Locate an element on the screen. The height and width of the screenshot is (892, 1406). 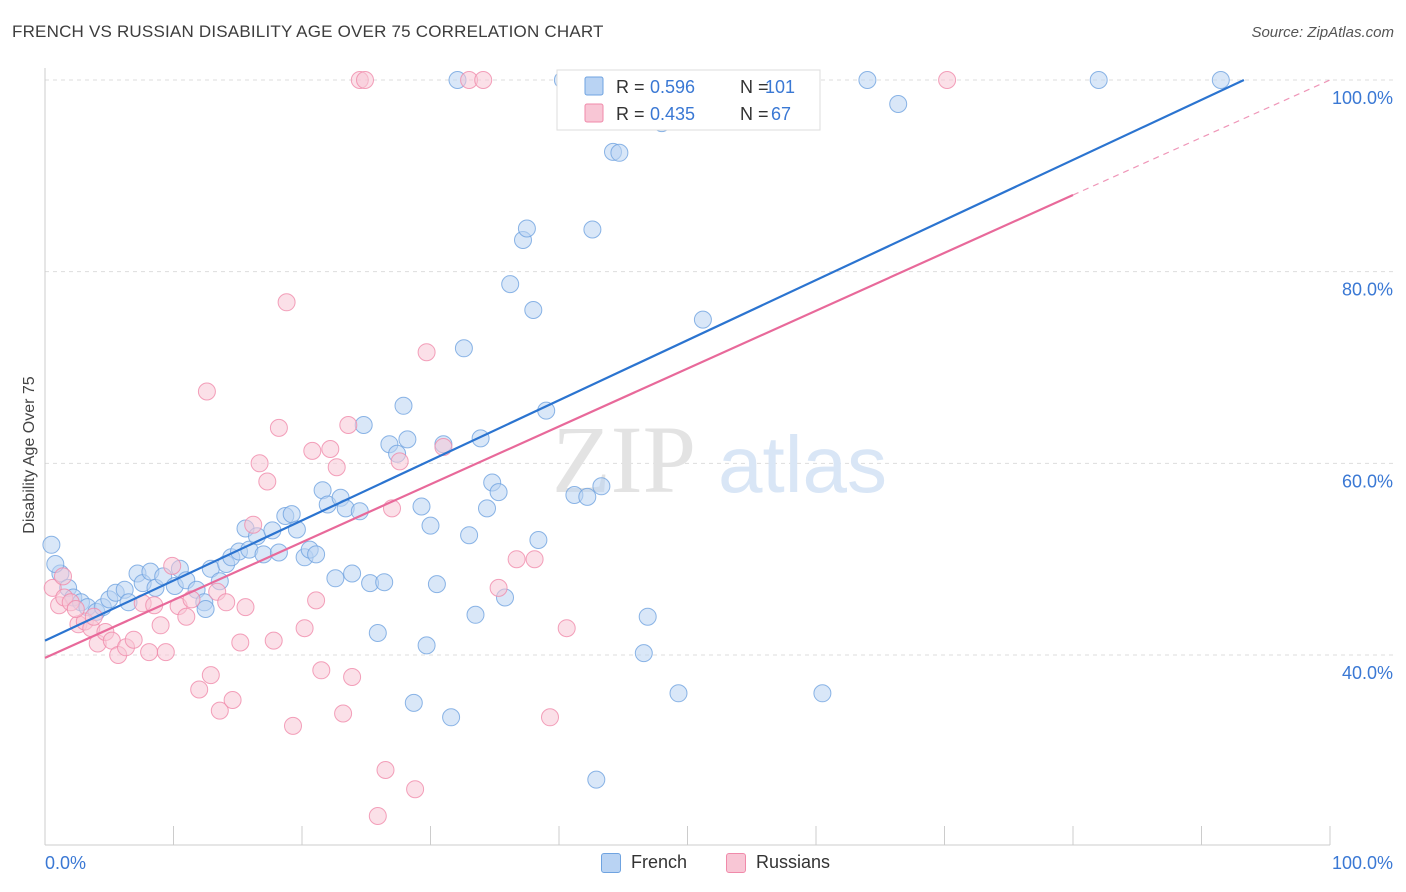
french-r-label: R = is located at coordinates (630, 87).